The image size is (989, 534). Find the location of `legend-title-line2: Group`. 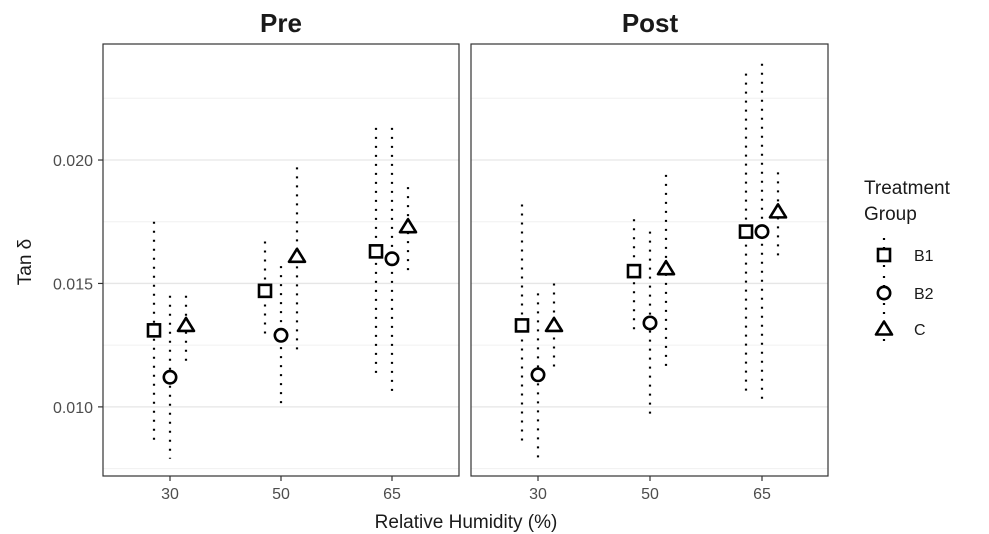

legend-title-line2: Group is located at coordinates (890, 214).